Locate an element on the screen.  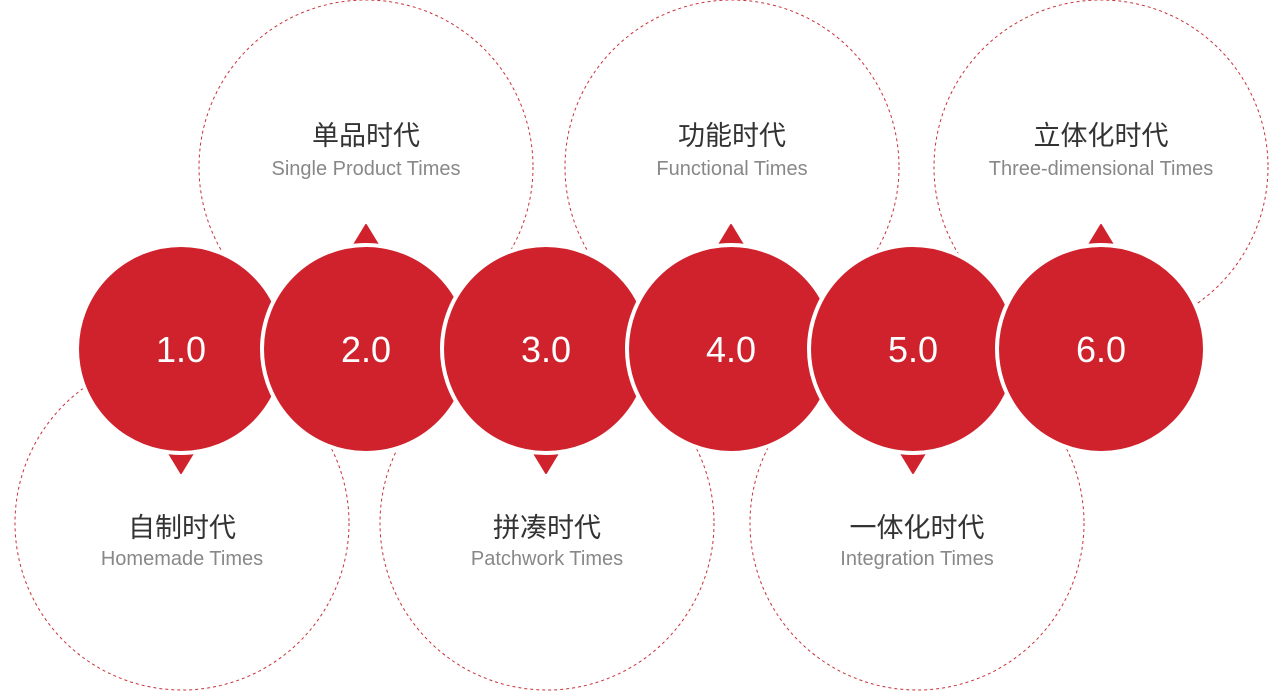
stage-title-cn-2: 单品时代 is located at coordinates (366, 136).